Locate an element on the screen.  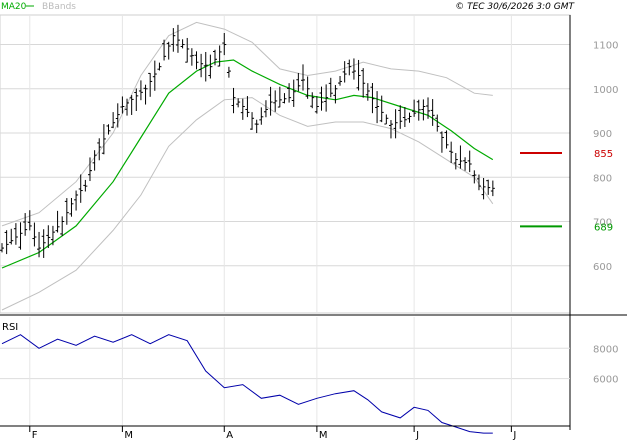
level-markers: 855 689 is located at coordinates (566, 191).